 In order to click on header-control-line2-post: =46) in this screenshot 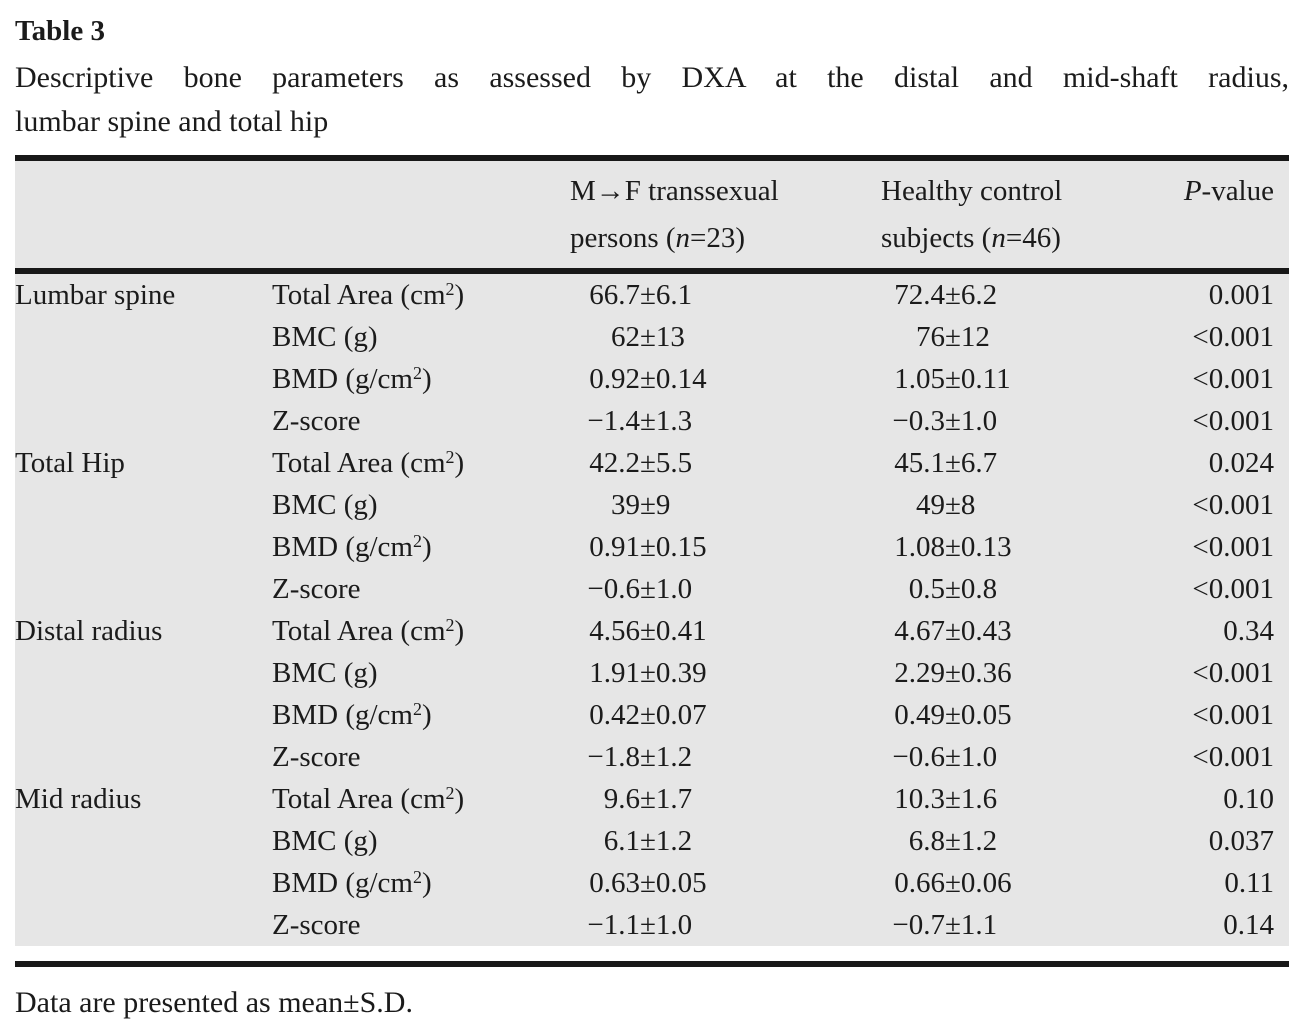, I will do `click(1033, 238)`.